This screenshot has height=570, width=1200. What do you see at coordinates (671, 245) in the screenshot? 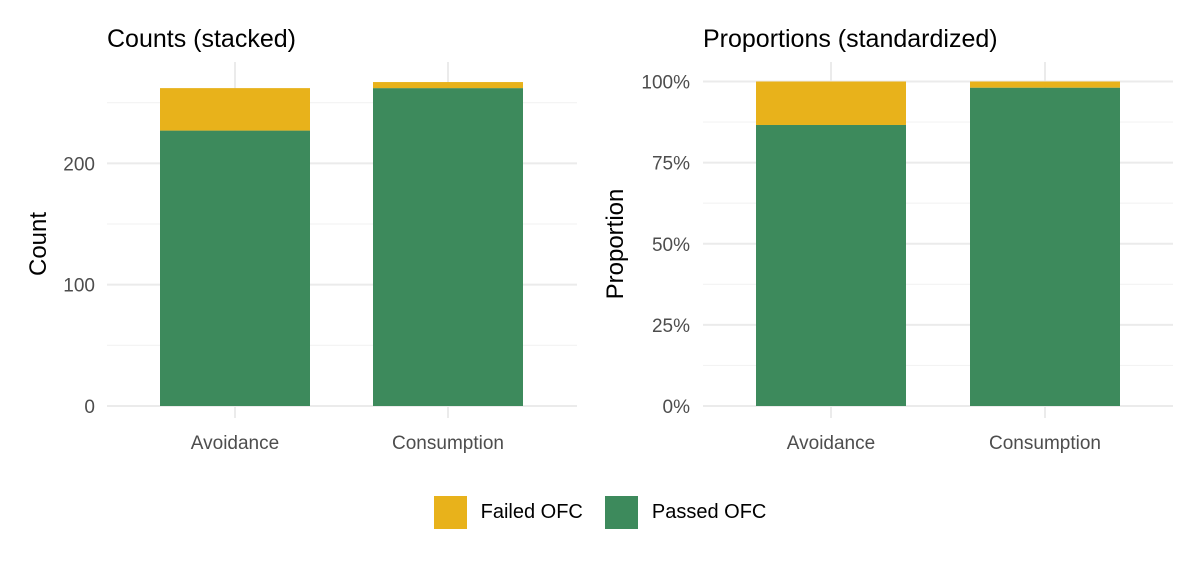
I see `y-tick-label: 50%` at bounding box center [671, 245].